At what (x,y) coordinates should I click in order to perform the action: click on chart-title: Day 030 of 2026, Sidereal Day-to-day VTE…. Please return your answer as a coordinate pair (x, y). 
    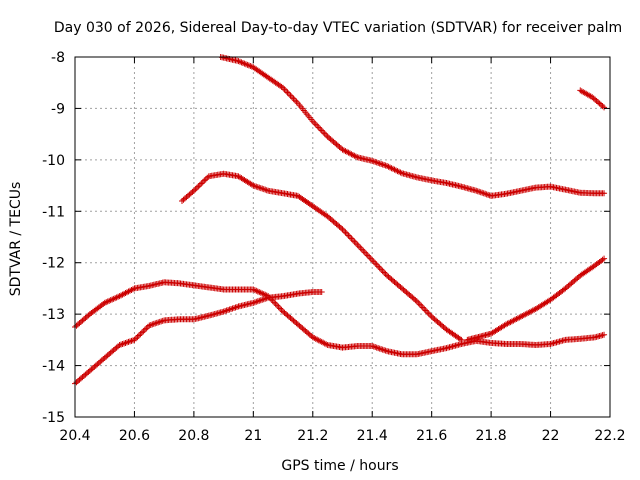
    Looking at the image, I should click on (338, 28).